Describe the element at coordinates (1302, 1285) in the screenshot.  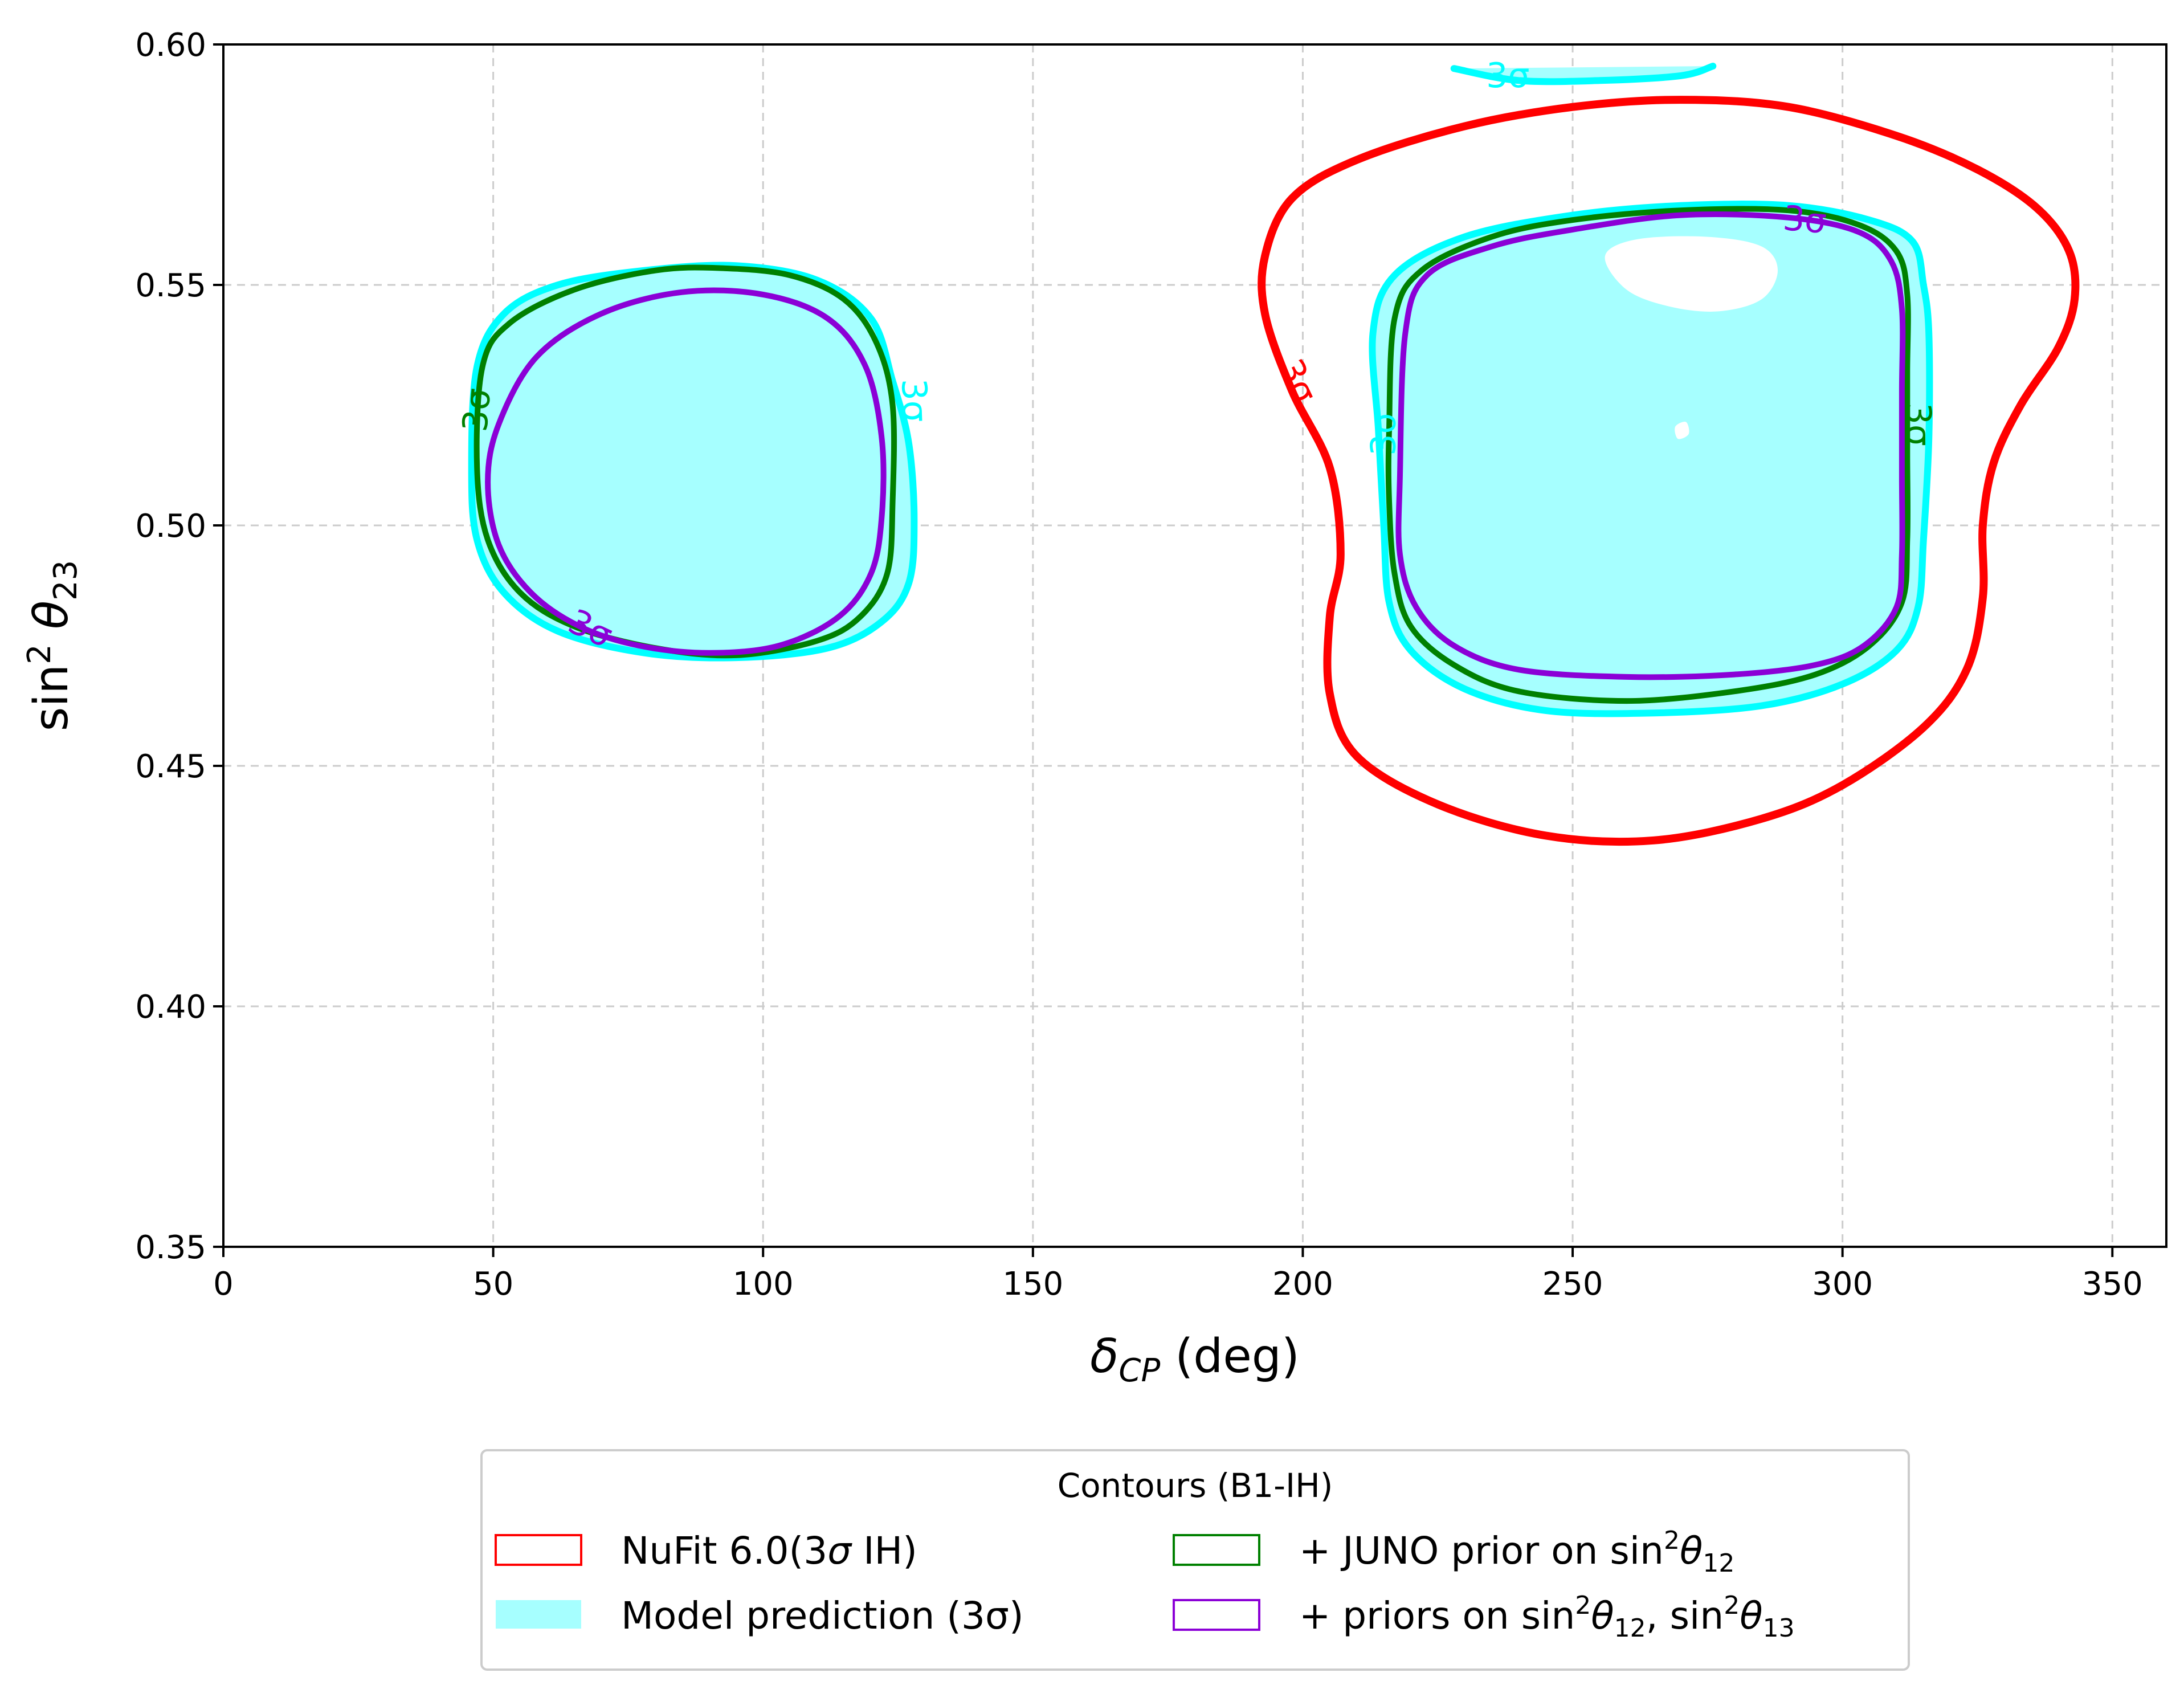
I see `x-tick-label: 200` at that location.